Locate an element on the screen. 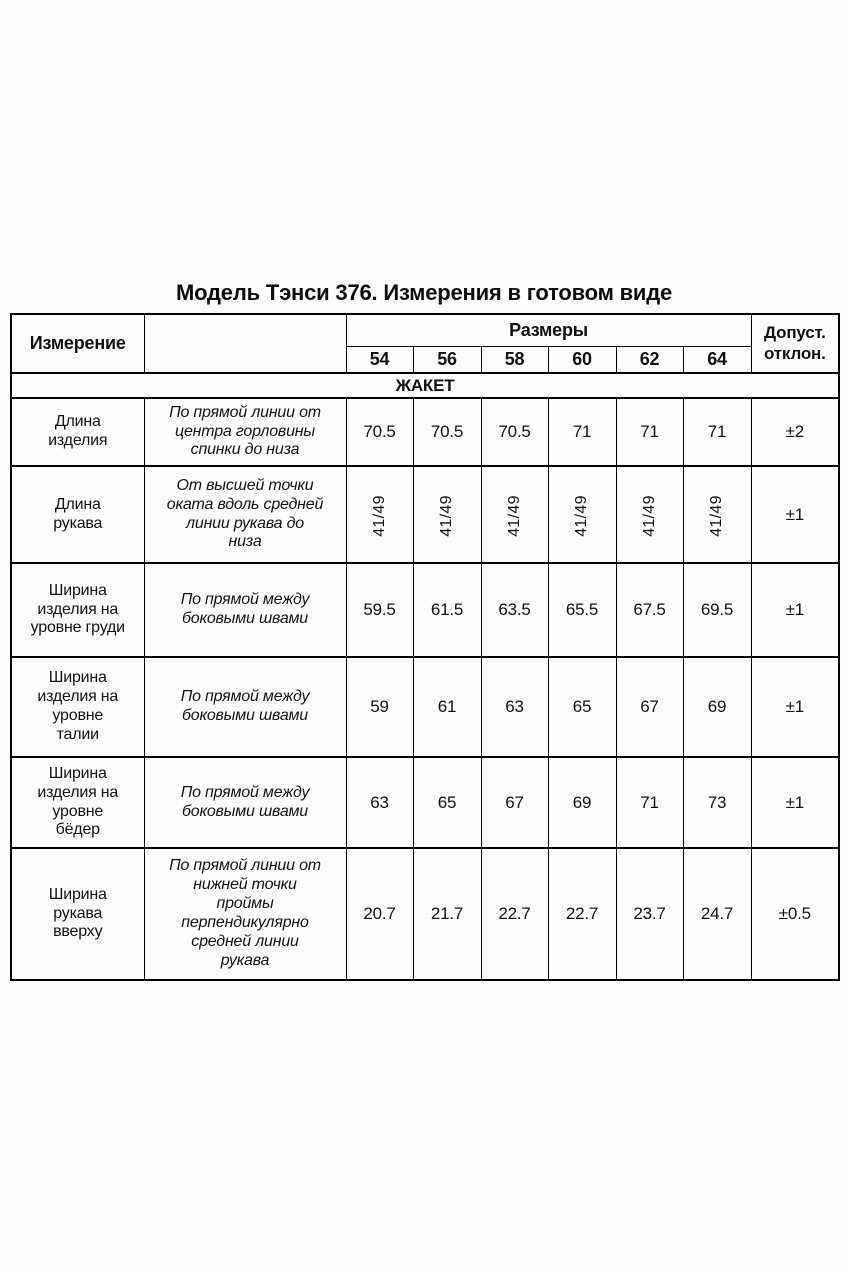  section-row: ЖАКЕТ is located at coordinates (425, 385).